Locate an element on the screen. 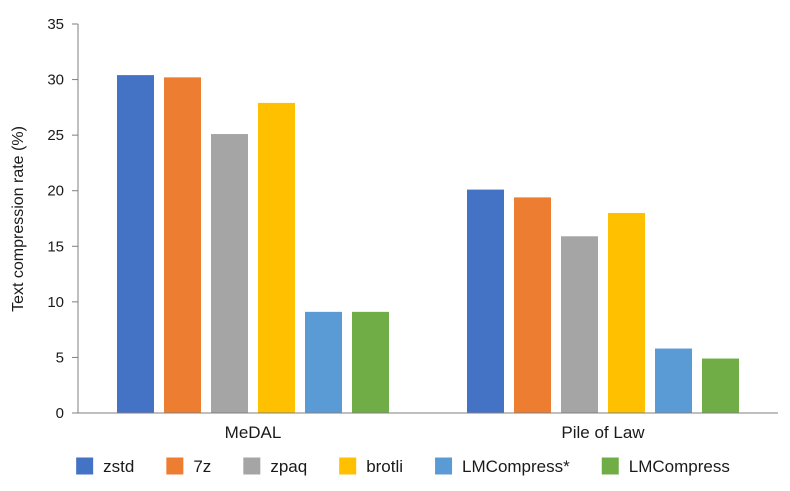 Image resolution: width=790 pixels, height=491 pixels. y-tick-label: 20 is located at coordinates (55, 191).